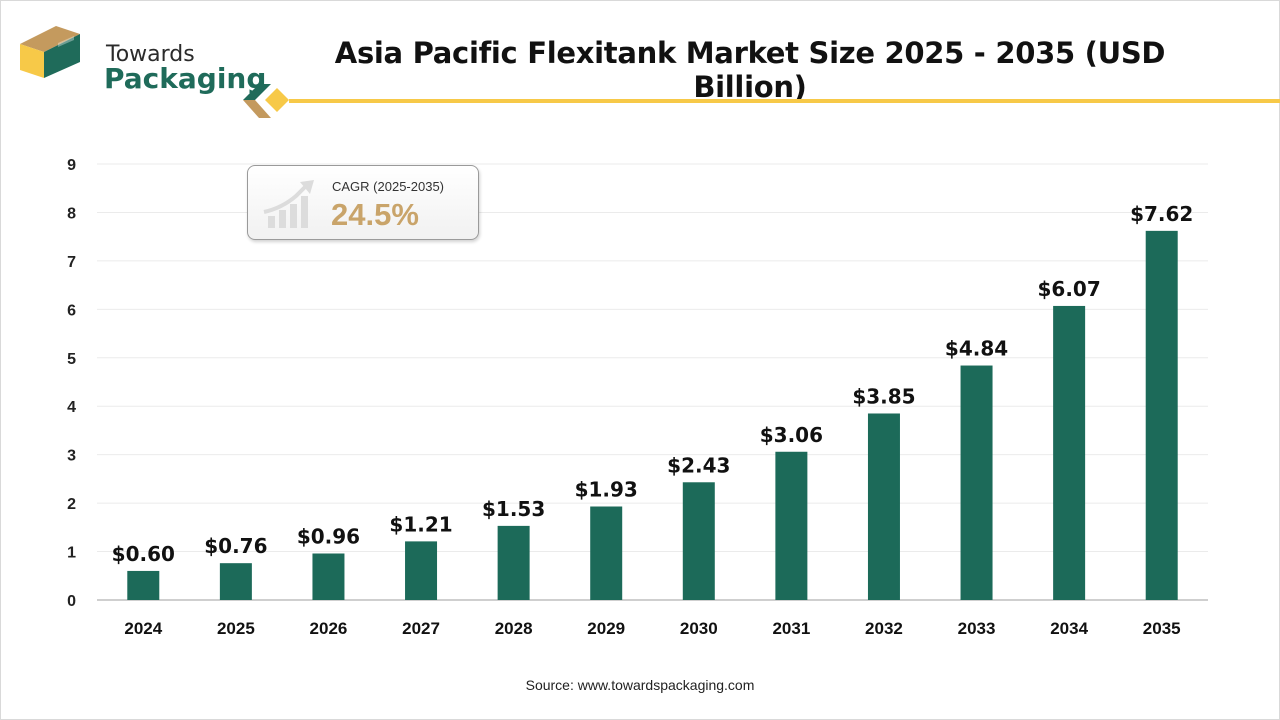 This screenshot has height=720, width=1280. Describe the element at coordinates (388, 186) in the screenshot. I see `cagr-label: CAGR (2025-2035)` at that location.